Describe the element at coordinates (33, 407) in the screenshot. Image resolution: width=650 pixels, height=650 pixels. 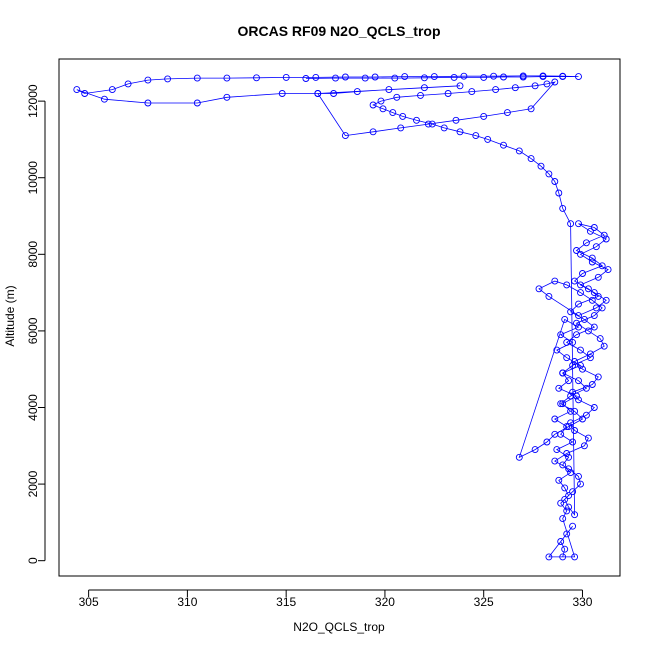
I see `y-tick-label-2: 4000` at that location.